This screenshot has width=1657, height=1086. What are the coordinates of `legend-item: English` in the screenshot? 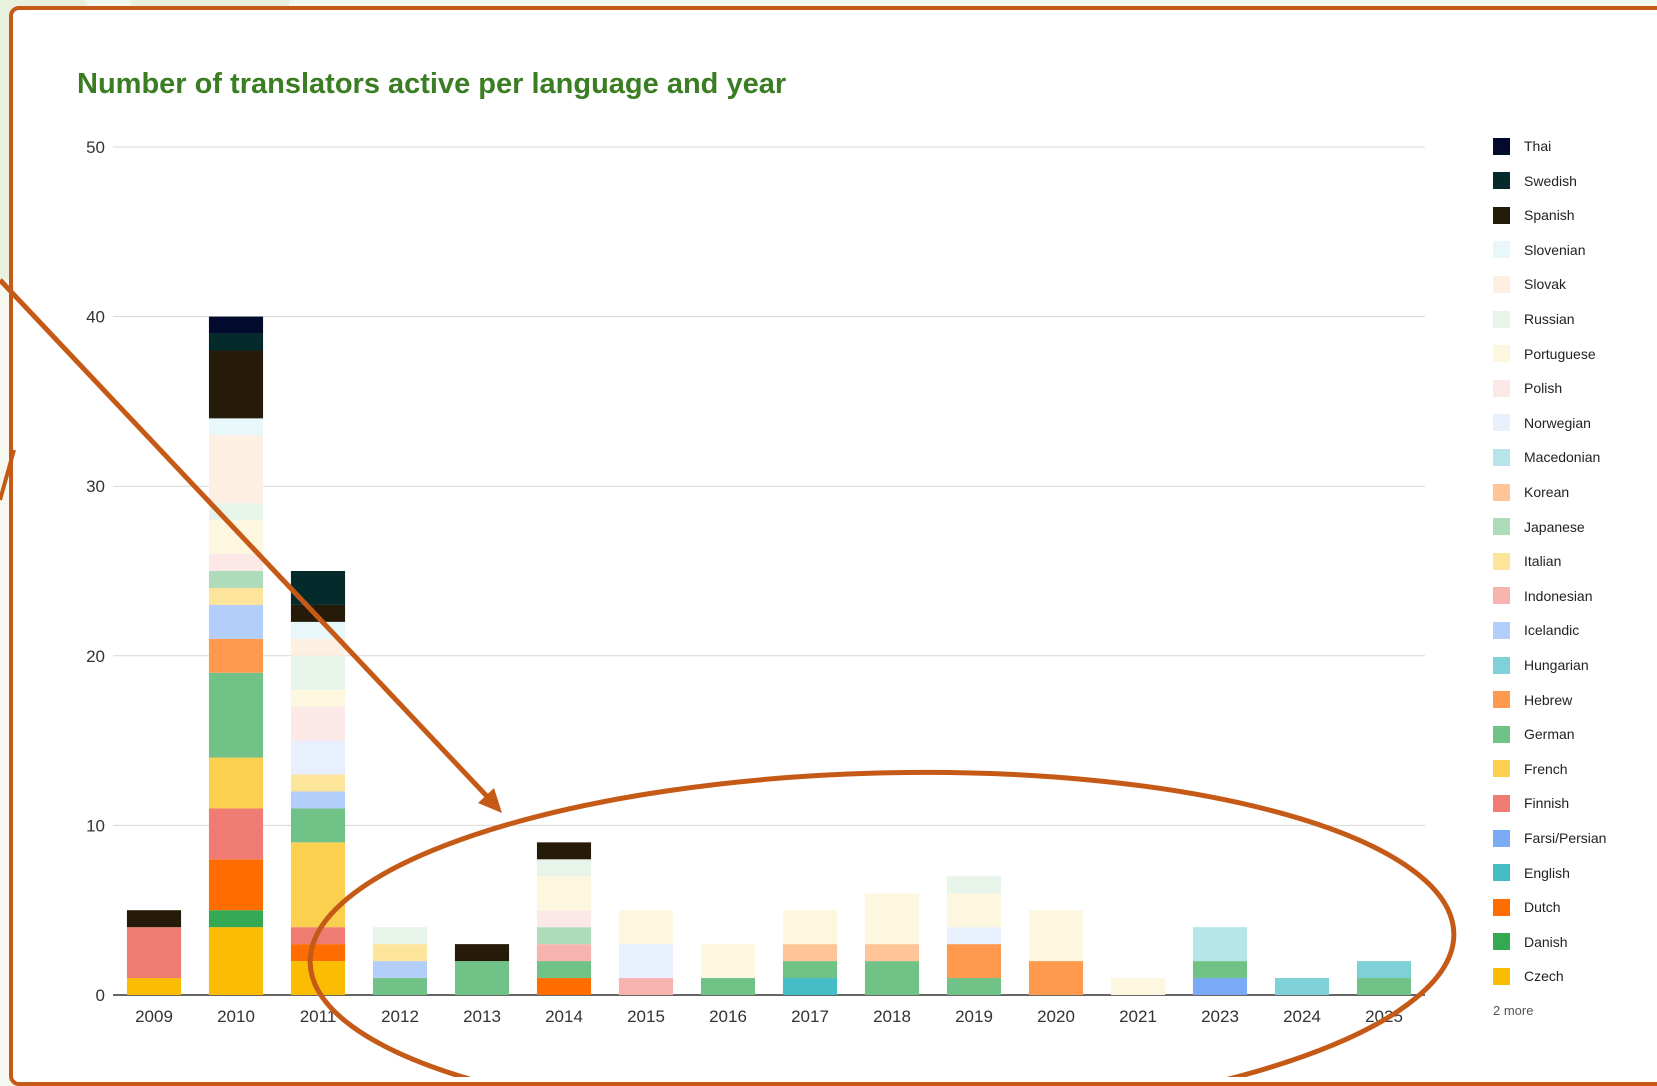 It's located at (1531, 873).